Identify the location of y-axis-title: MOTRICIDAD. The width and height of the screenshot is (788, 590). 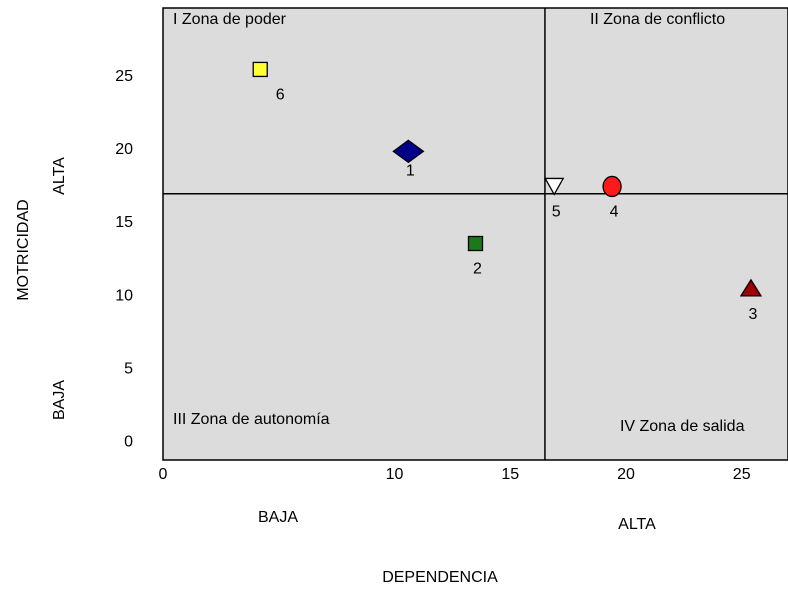
(23, 249).